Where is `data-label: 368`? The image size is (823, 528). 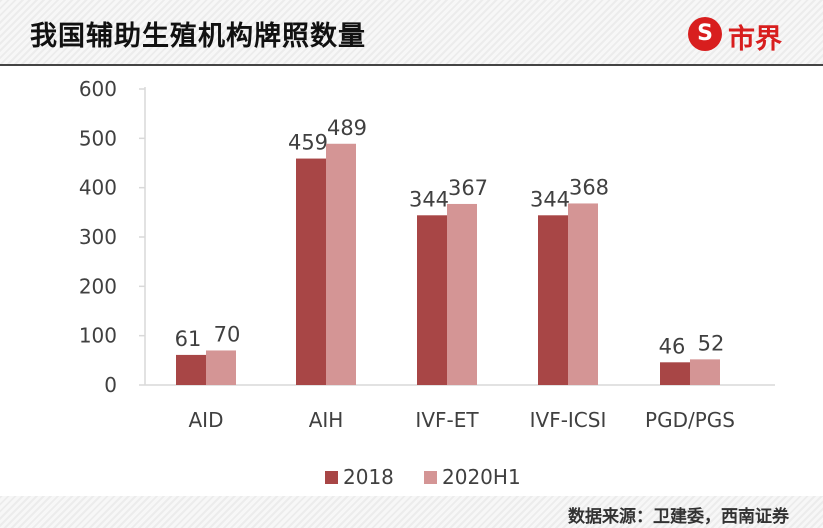
data-label: 368 is located at coordinates (589, 187).